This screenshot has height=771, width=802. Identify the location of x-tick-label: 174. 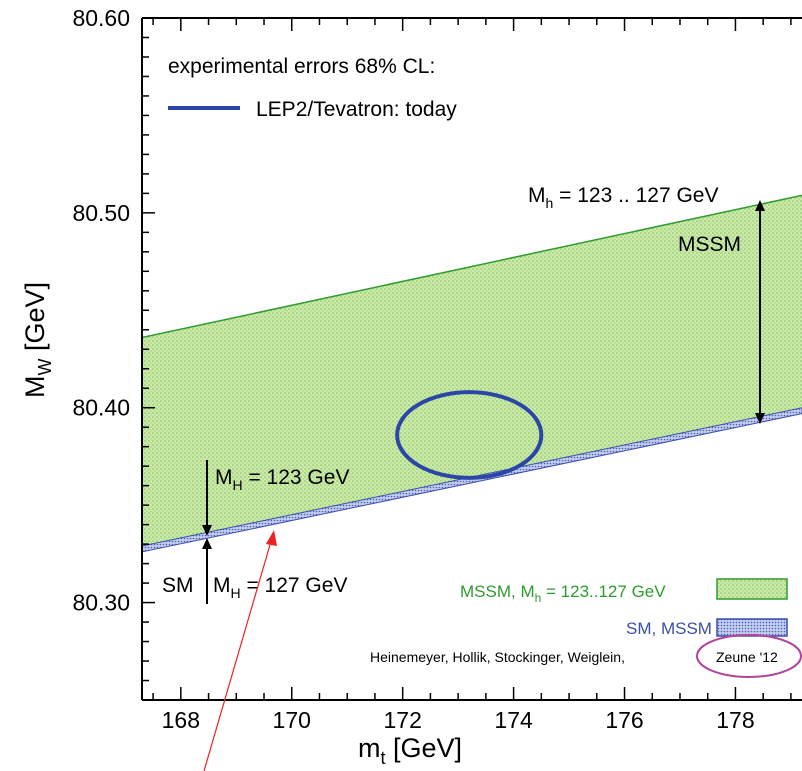
(513, 720).